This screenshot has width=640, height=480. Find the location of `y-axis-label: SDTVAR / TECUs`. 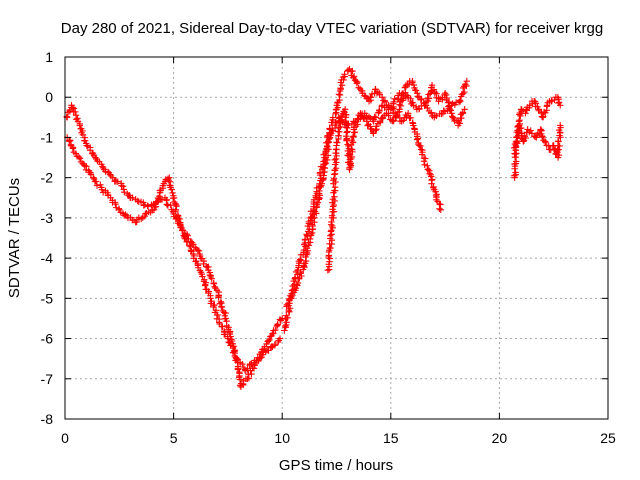

y-axis-label: SDTVAR / TECUs is located at coordinates (14, 238).